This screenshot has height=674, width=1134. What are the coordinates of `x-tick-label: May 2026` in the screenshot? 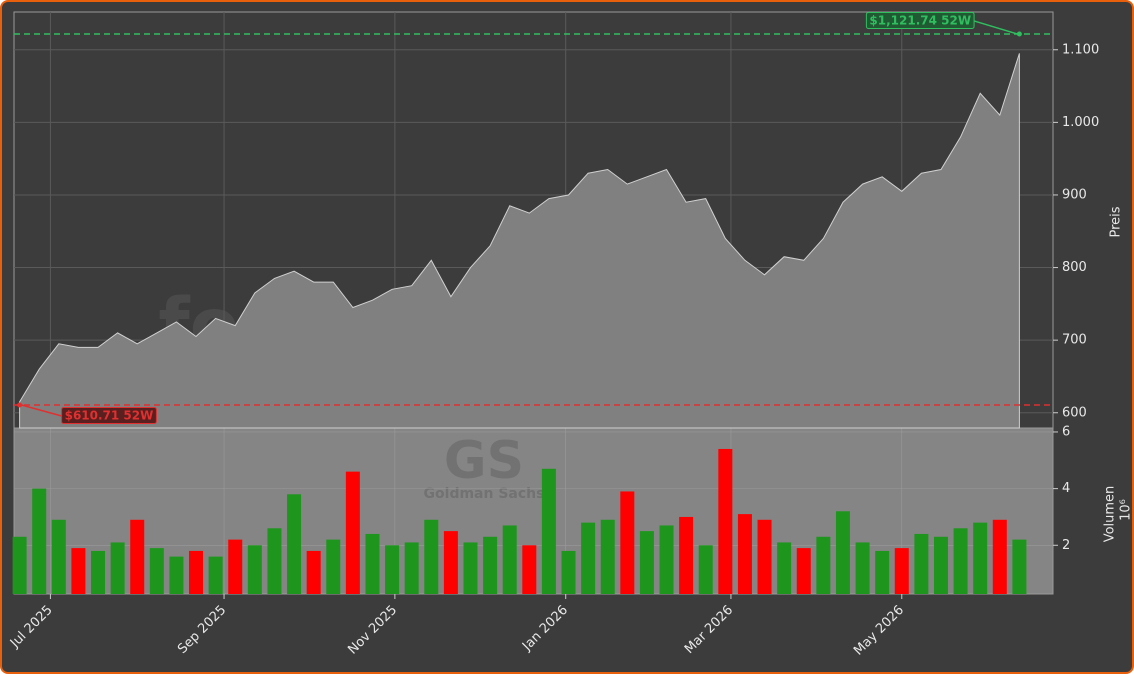 It's located at (879, 631).